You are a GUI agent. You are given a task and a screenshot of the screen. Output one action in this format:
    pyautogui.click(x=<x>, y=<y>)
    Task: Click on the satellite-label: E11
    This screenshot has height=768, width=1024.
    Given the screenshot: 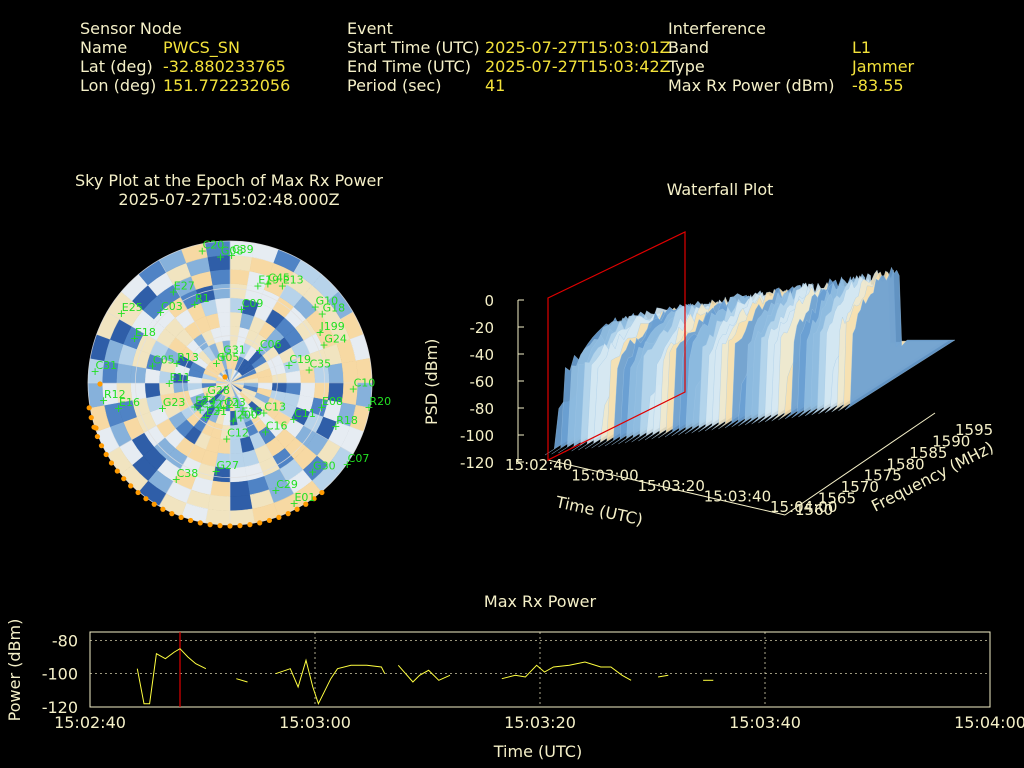 What is the action you would take?
    pyautogui.click(x=180, y=377)
    